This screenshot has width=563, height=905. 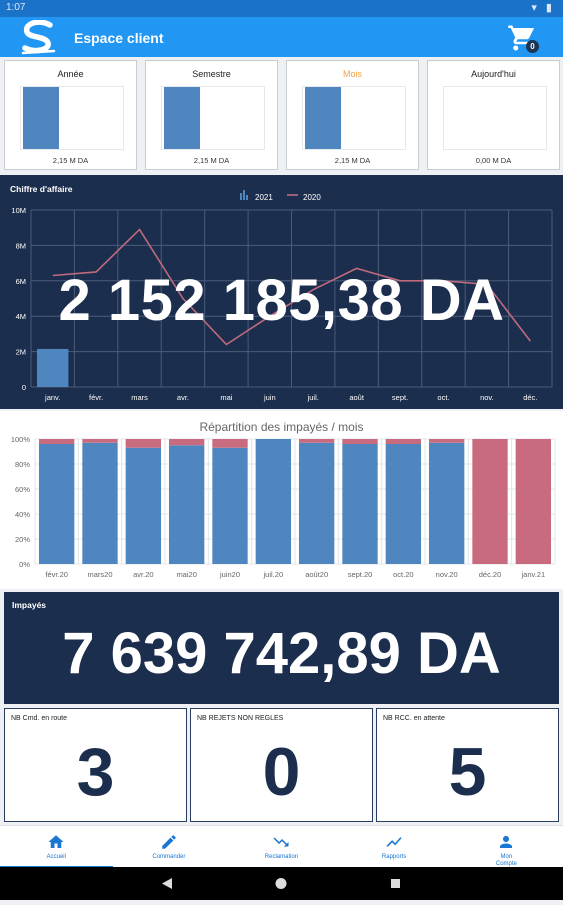 What do you see at coordinates (533, 574) in the screenshot?
I see `x-tick-label: janv.21` at bounding box center [533, 574].